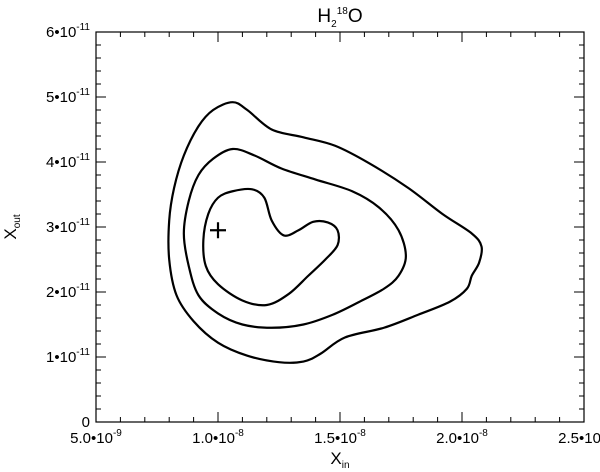  I want to click on y-tick-label: 1•10-11, so click(68, 356).